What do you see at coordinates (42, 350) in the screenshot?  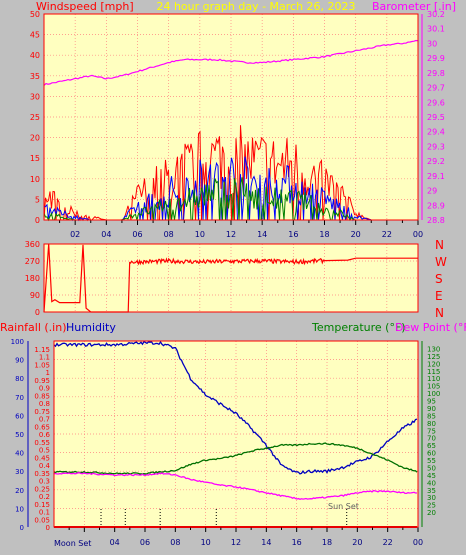 I see `rainfall-tick: 1.15` at bounding box center [42, 350].